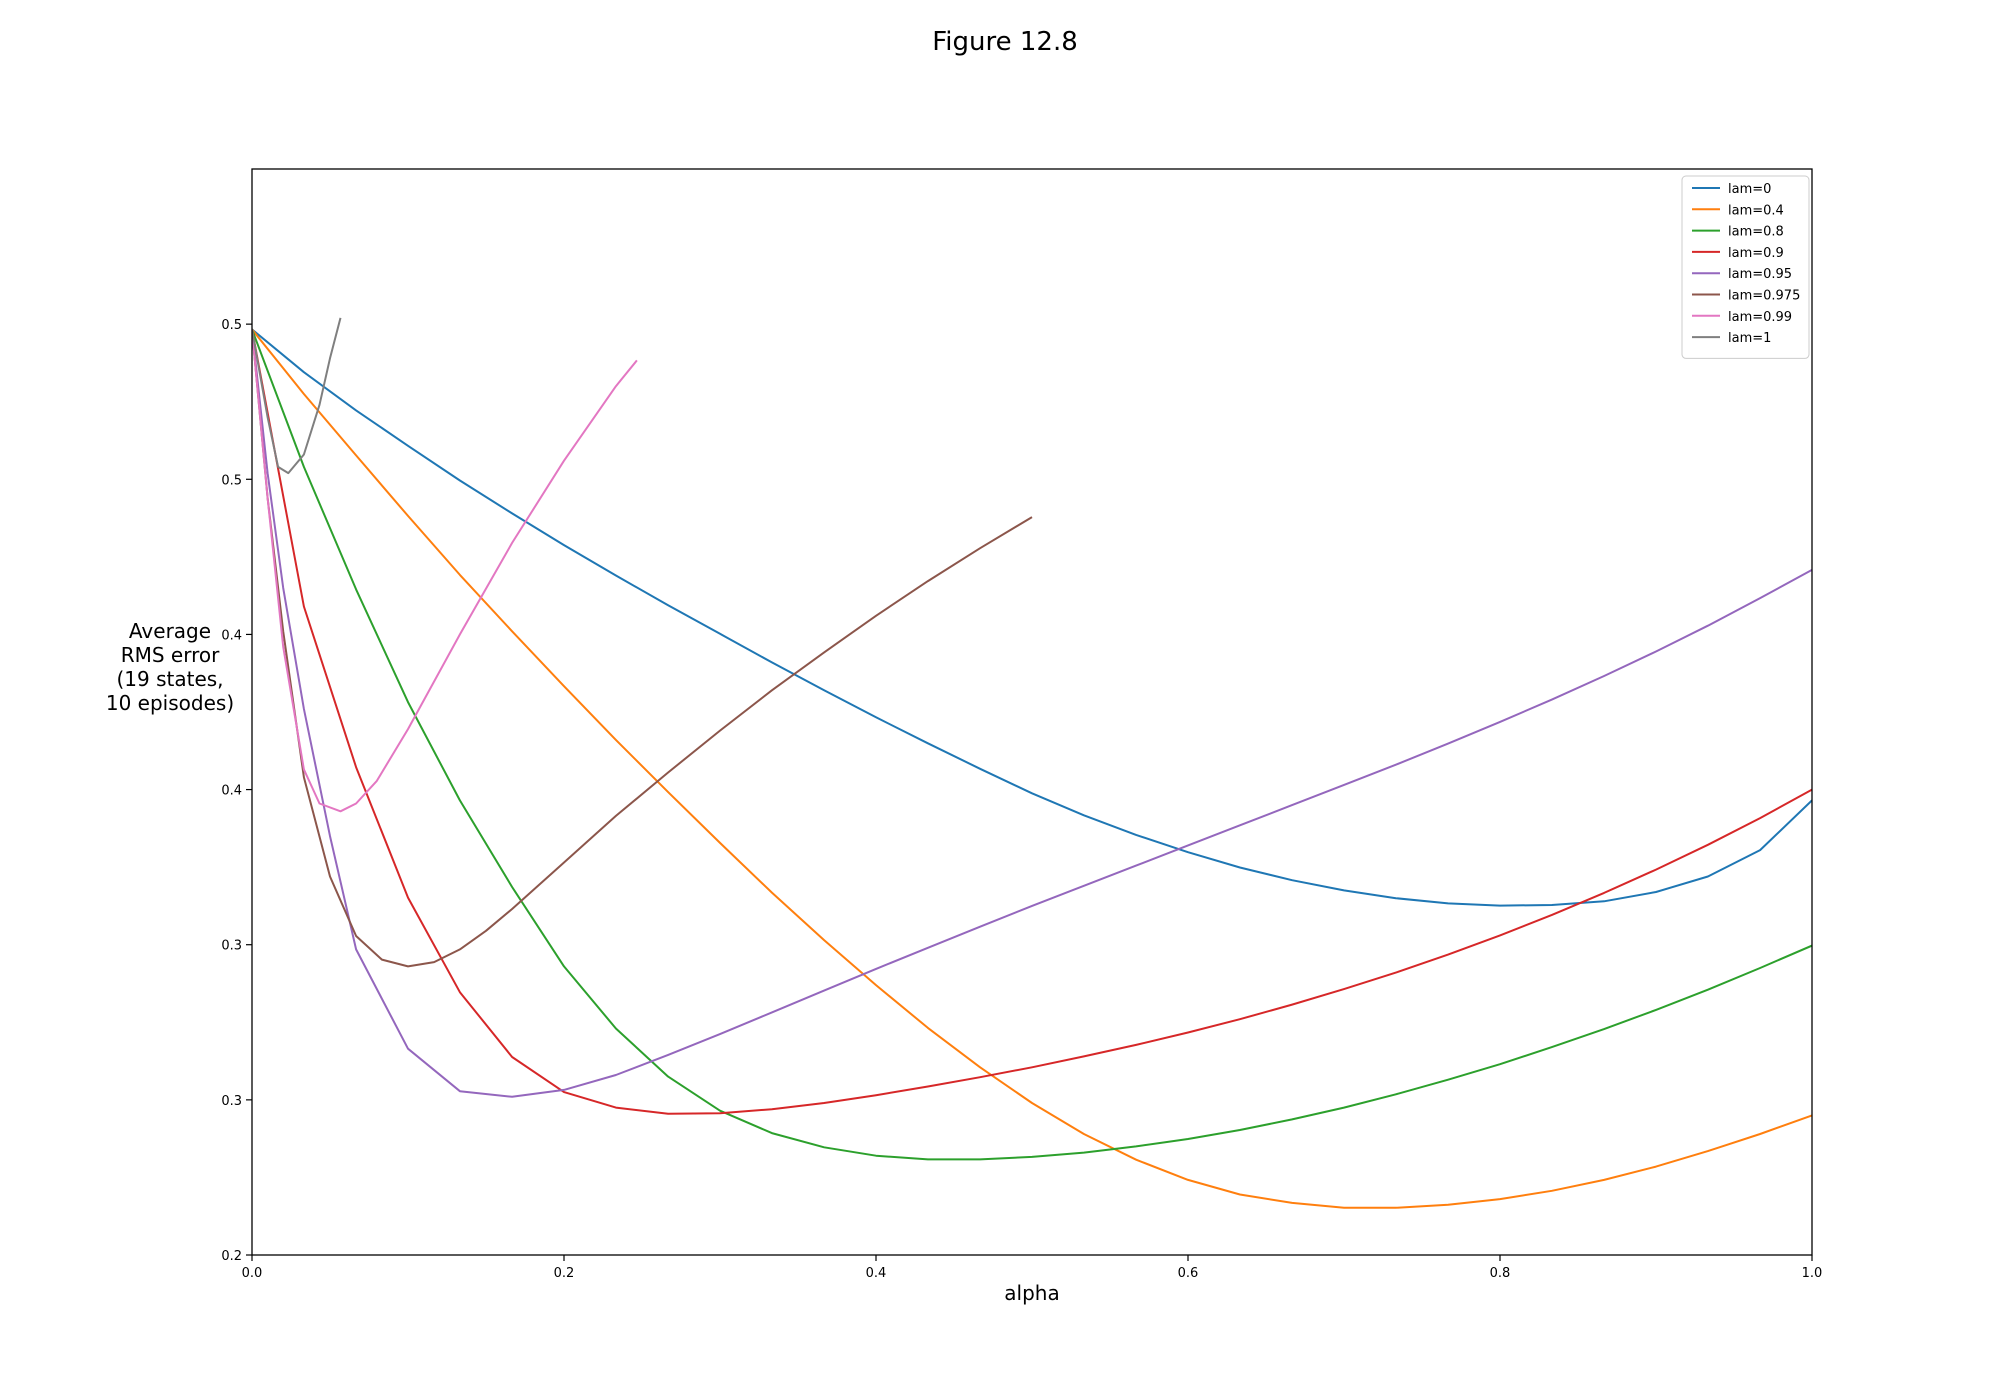  Describe the element at coordinates (1749, 189) in the screenshot. I see `legend-label: lam=0` at that location.